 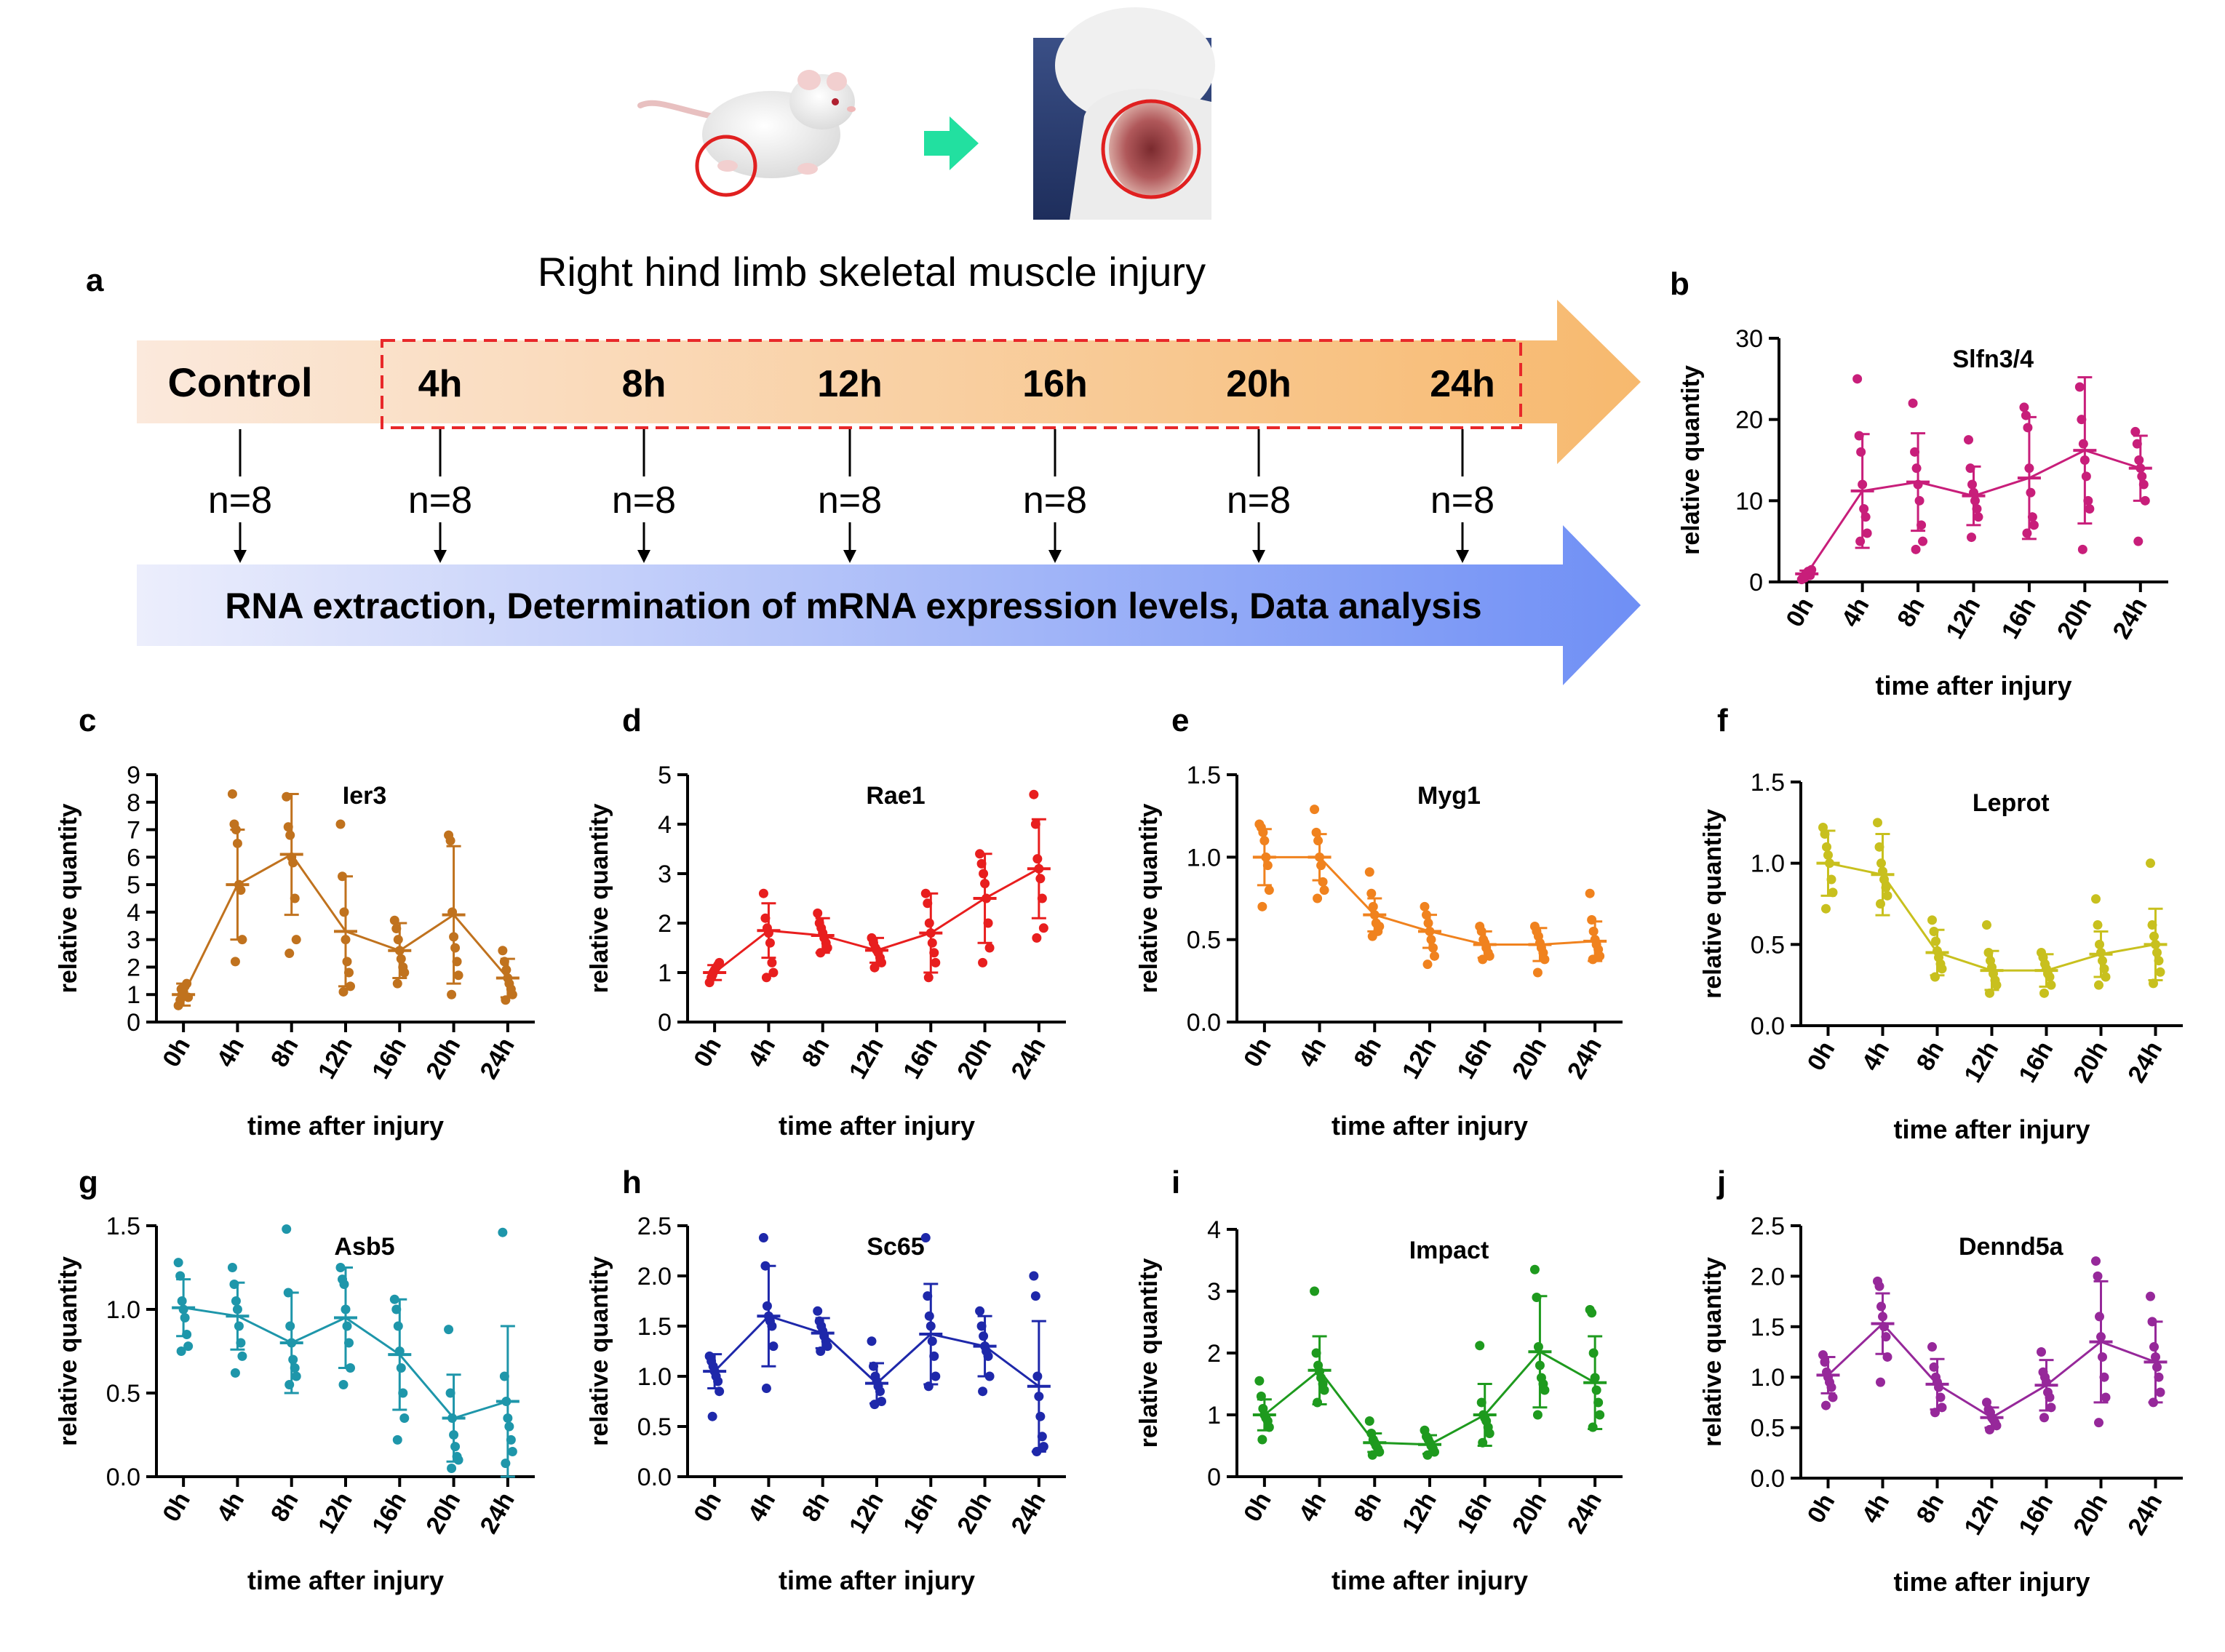 What do you see at coordinates (443, 1058) in the screenshot?
I see `x-tick-label: 20h` at bounding box center [443, 1058].